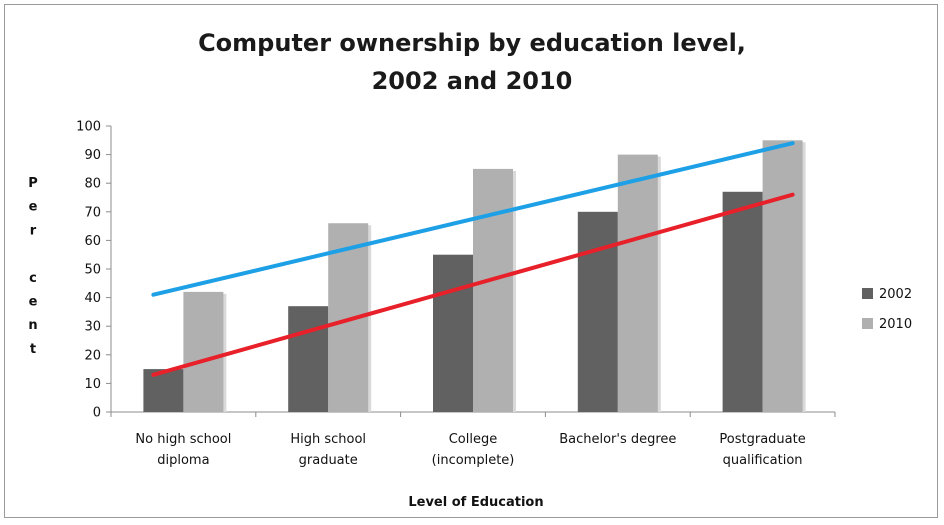  I want to click on y-axis-label-letter: P, so click(33, 183).